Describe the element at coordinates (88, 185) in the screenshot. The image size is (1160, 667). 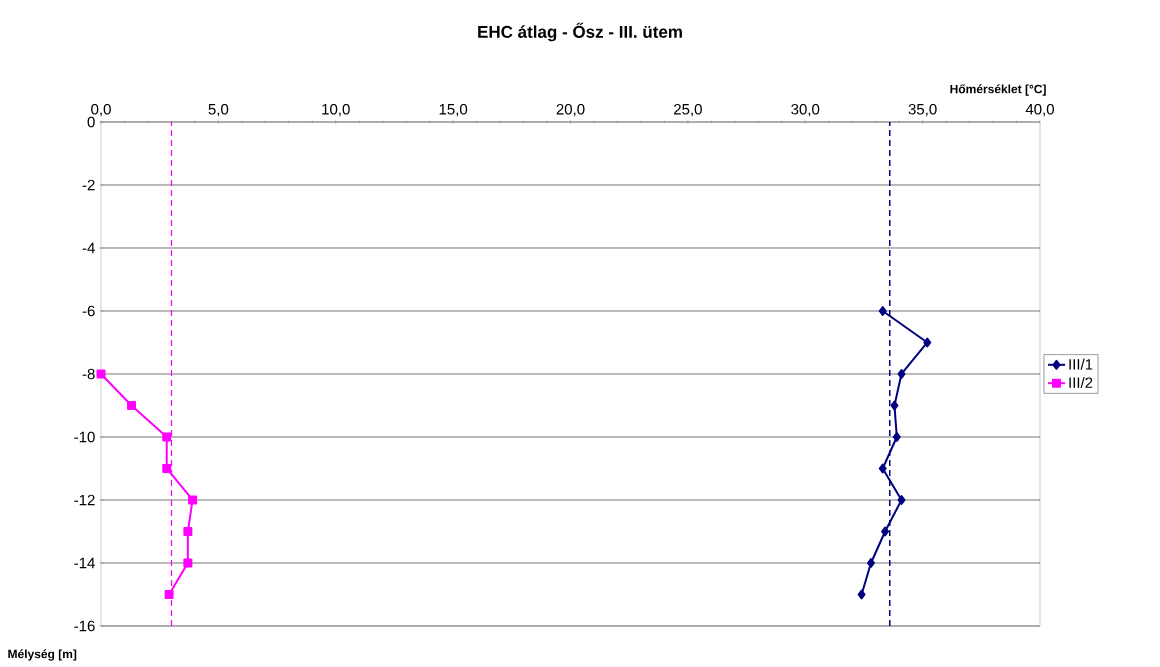
I see `y-tick-label: -2` at that location.